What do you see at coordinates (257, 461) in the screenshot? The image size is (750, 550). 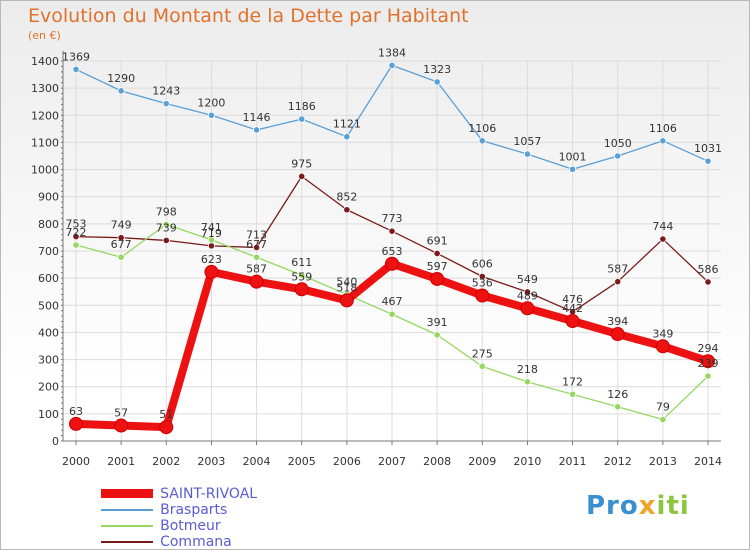 I see `x-tick-label: 2004` at bounding box center [257, 461].